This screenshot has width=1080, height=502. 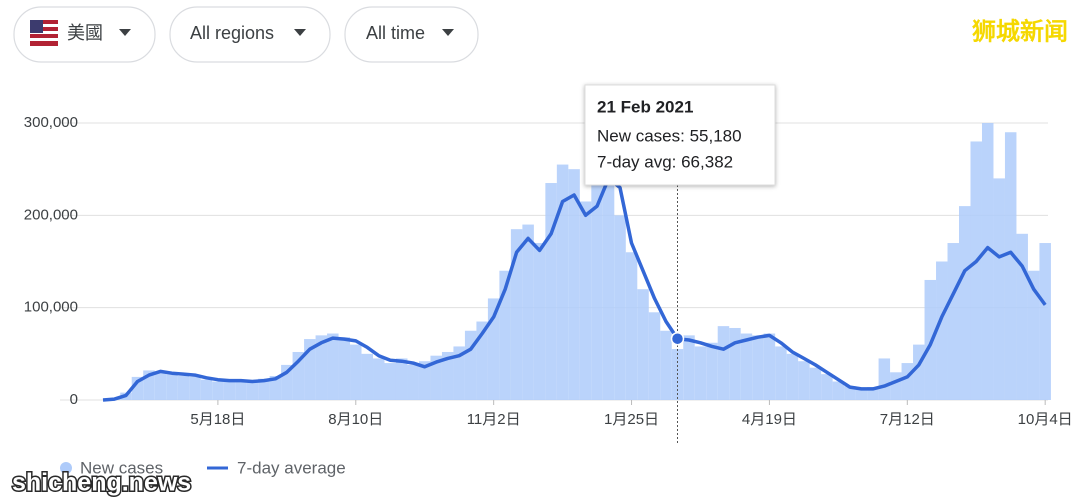 What do you see at coordinates (1020, 31) in the screenshot?
I see `watermark: 狮城新闻` at bounding box center [1020, 31].